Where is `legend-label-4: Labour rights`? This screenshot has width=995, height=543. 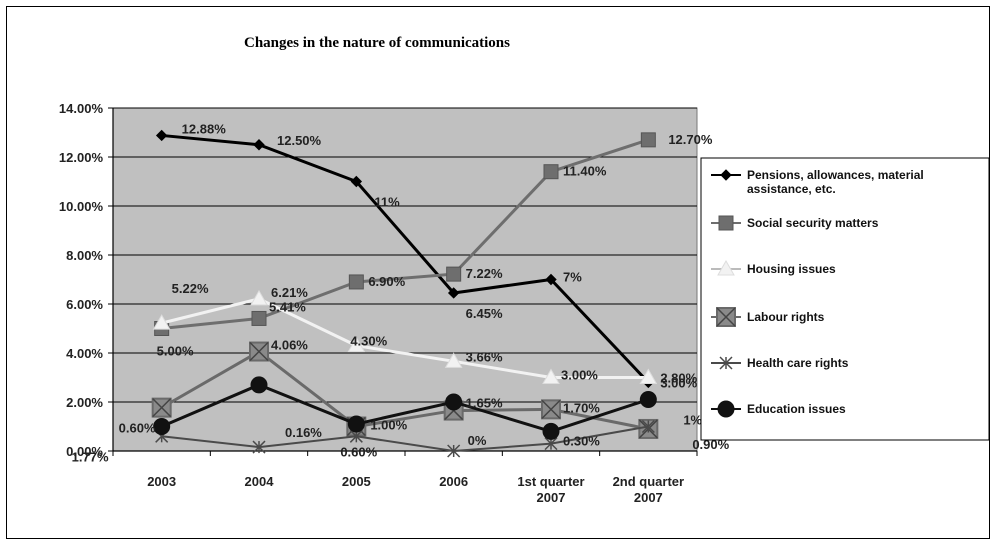
legend-label-4: Labour rights is located at coordinates (786, 317).